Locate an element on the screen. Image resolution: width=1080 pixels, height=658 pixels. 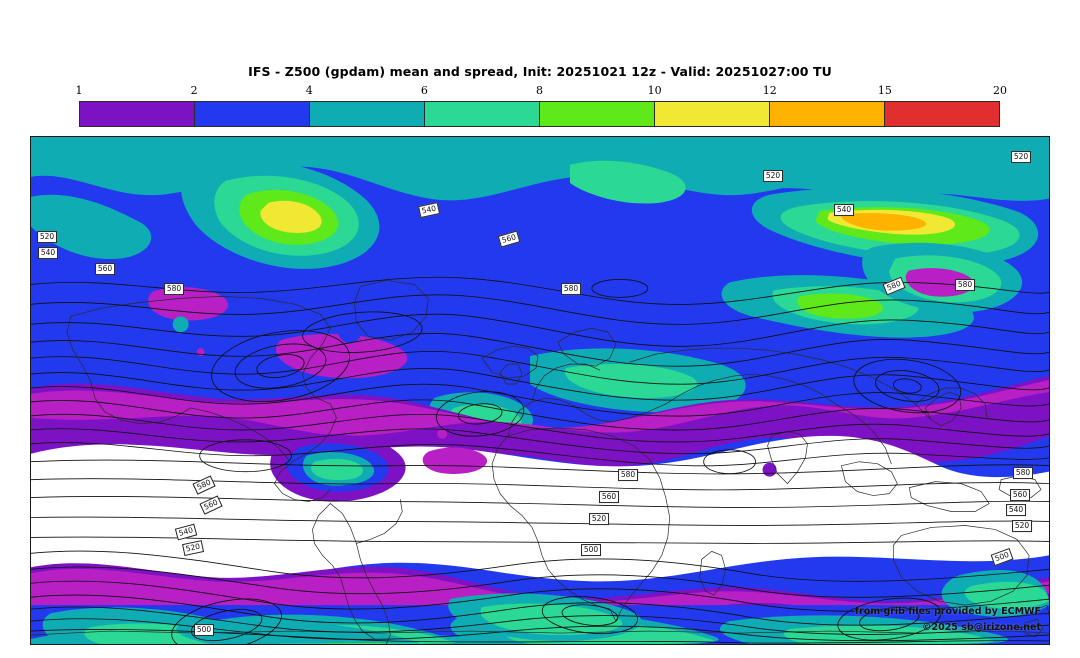
colorbar: 1 2 4 6 8 10 12 15 20 is located at coordinates (541, 105).